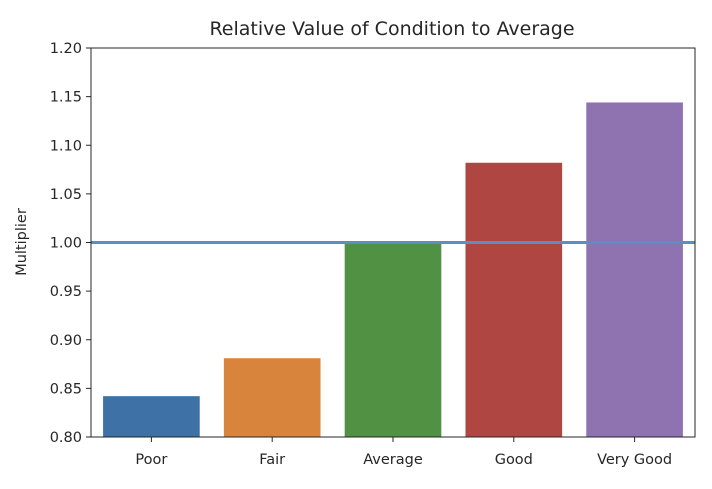 The height and width of the screenshot is (489, 712). I want to click on x-tick-label: Very Good, so click(634, 460).